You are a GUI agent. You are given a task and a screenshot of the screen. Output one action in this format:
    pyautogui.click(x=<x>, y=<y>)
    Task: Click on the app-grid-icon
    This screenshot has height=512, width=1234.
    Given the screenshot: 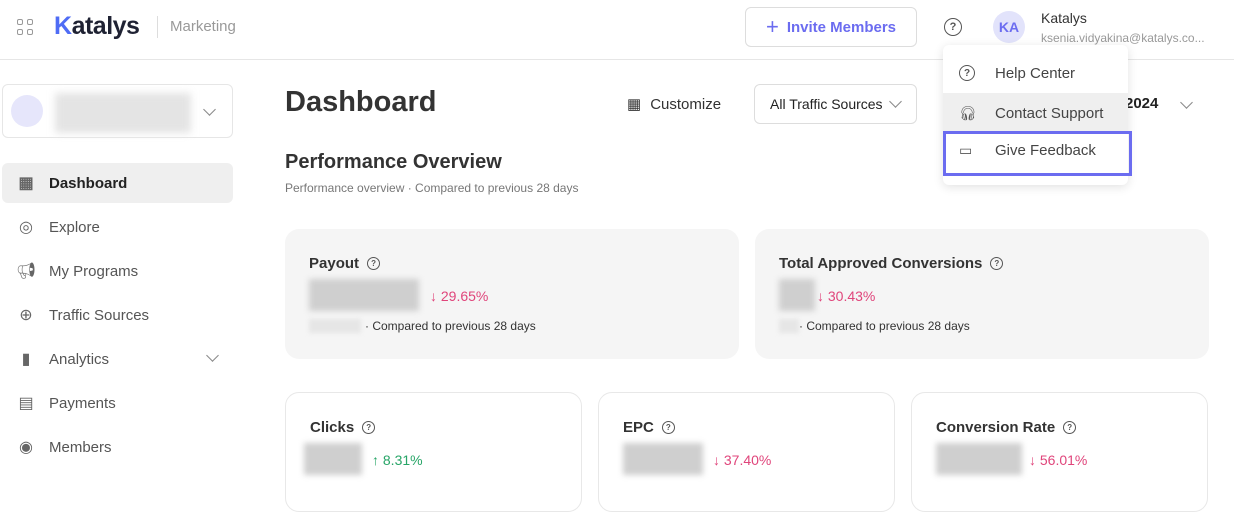 What is the action you would take?
    pyautogui.click(x=25, y=27)
    